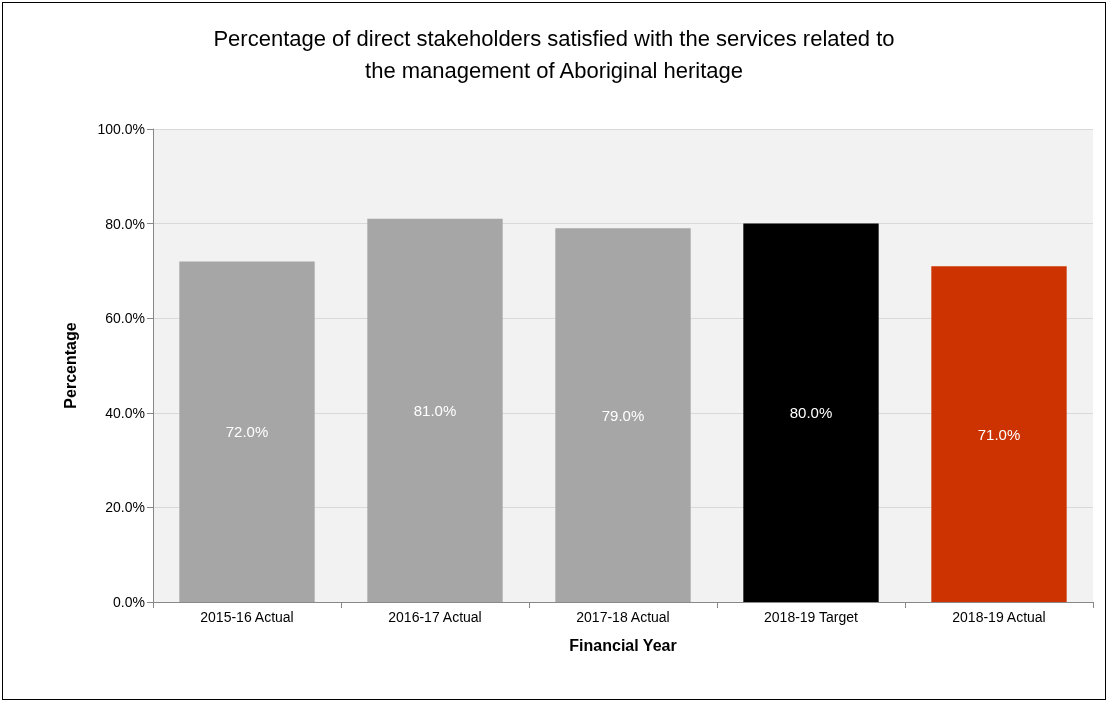 This screenshot has width=1110, height=704. Describe the element at coordinates (435, 617) in the screenshot. I see `x-tick-label: 2016-17 Actual` at that location.